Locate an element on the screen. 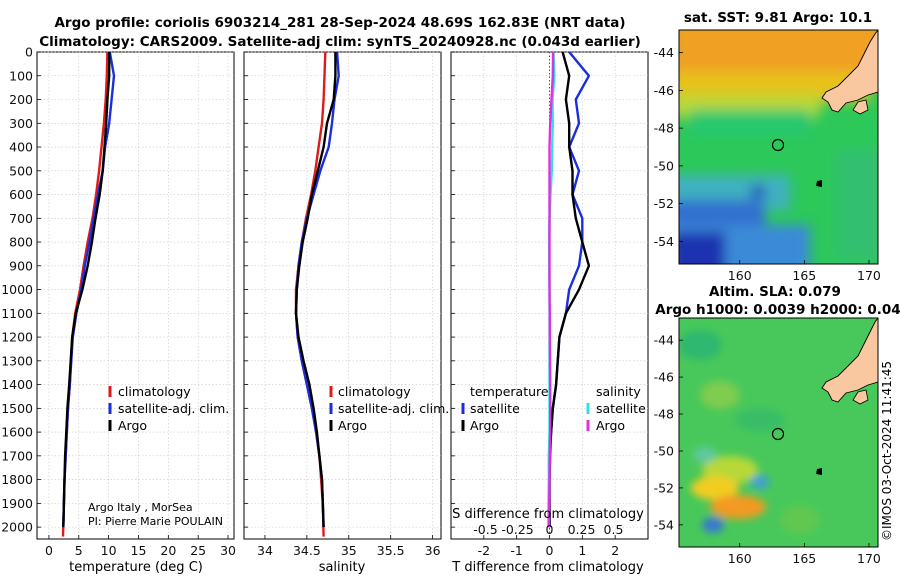  legend-heading-temperature: temperature is located at coordinates (509, 391).